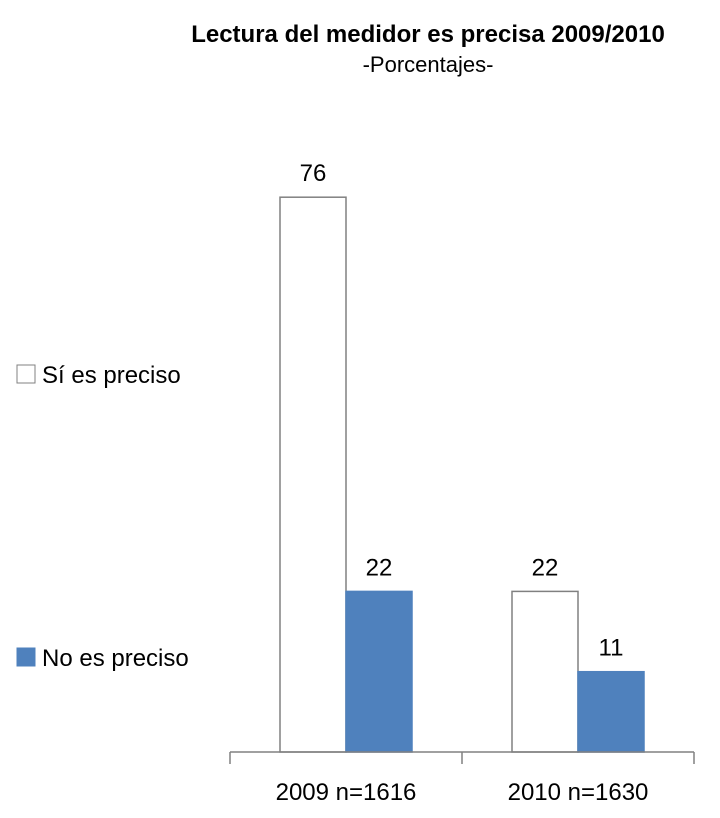  What do you see at coordinates (428, 64) in the screenshot?
I see `chart-subtitle: -Porcentajes-` at bounding box center [428, 64].